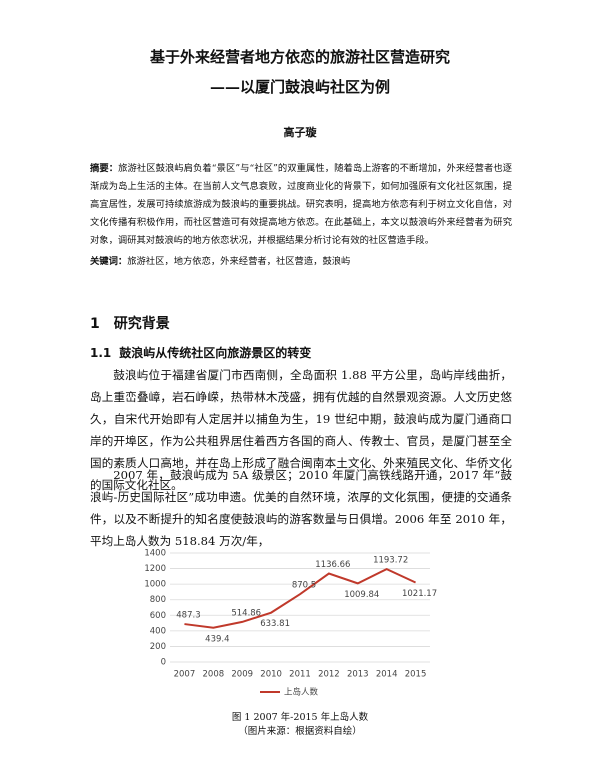  I want to click on data-label: 1136.66, so click(332, 565).